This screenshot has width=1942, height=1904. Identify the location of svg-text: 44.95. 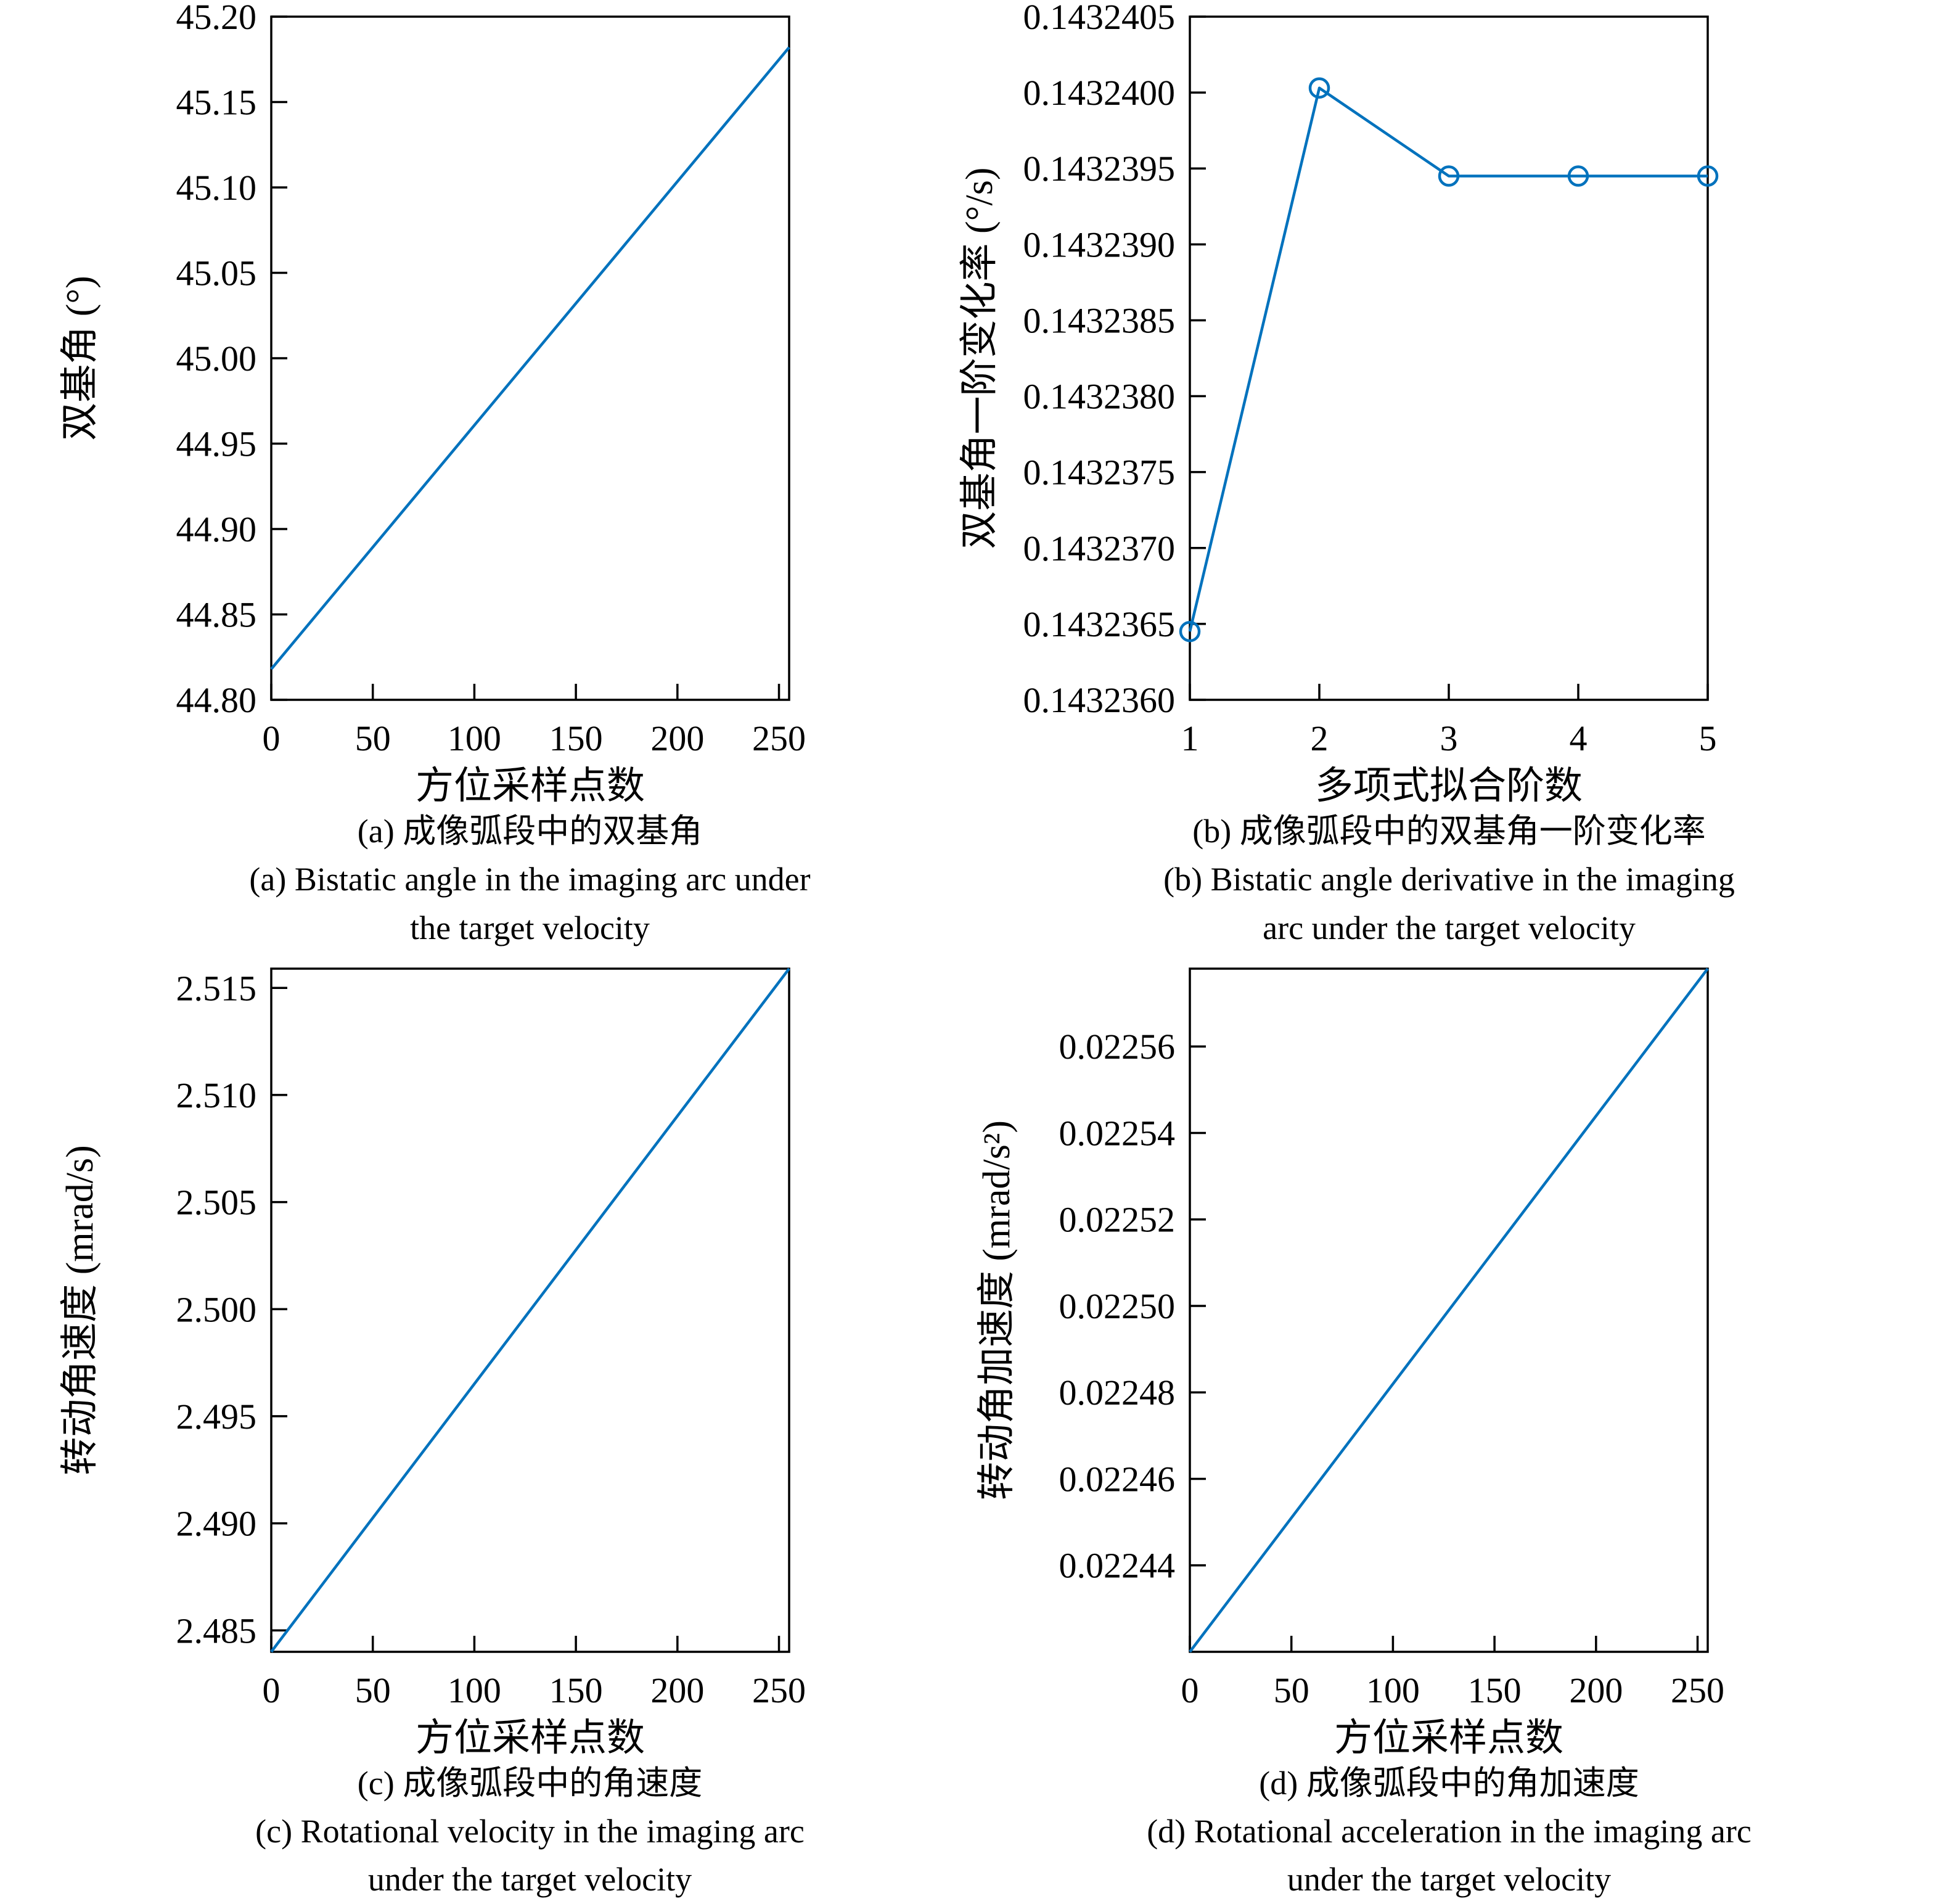
(217, 444).